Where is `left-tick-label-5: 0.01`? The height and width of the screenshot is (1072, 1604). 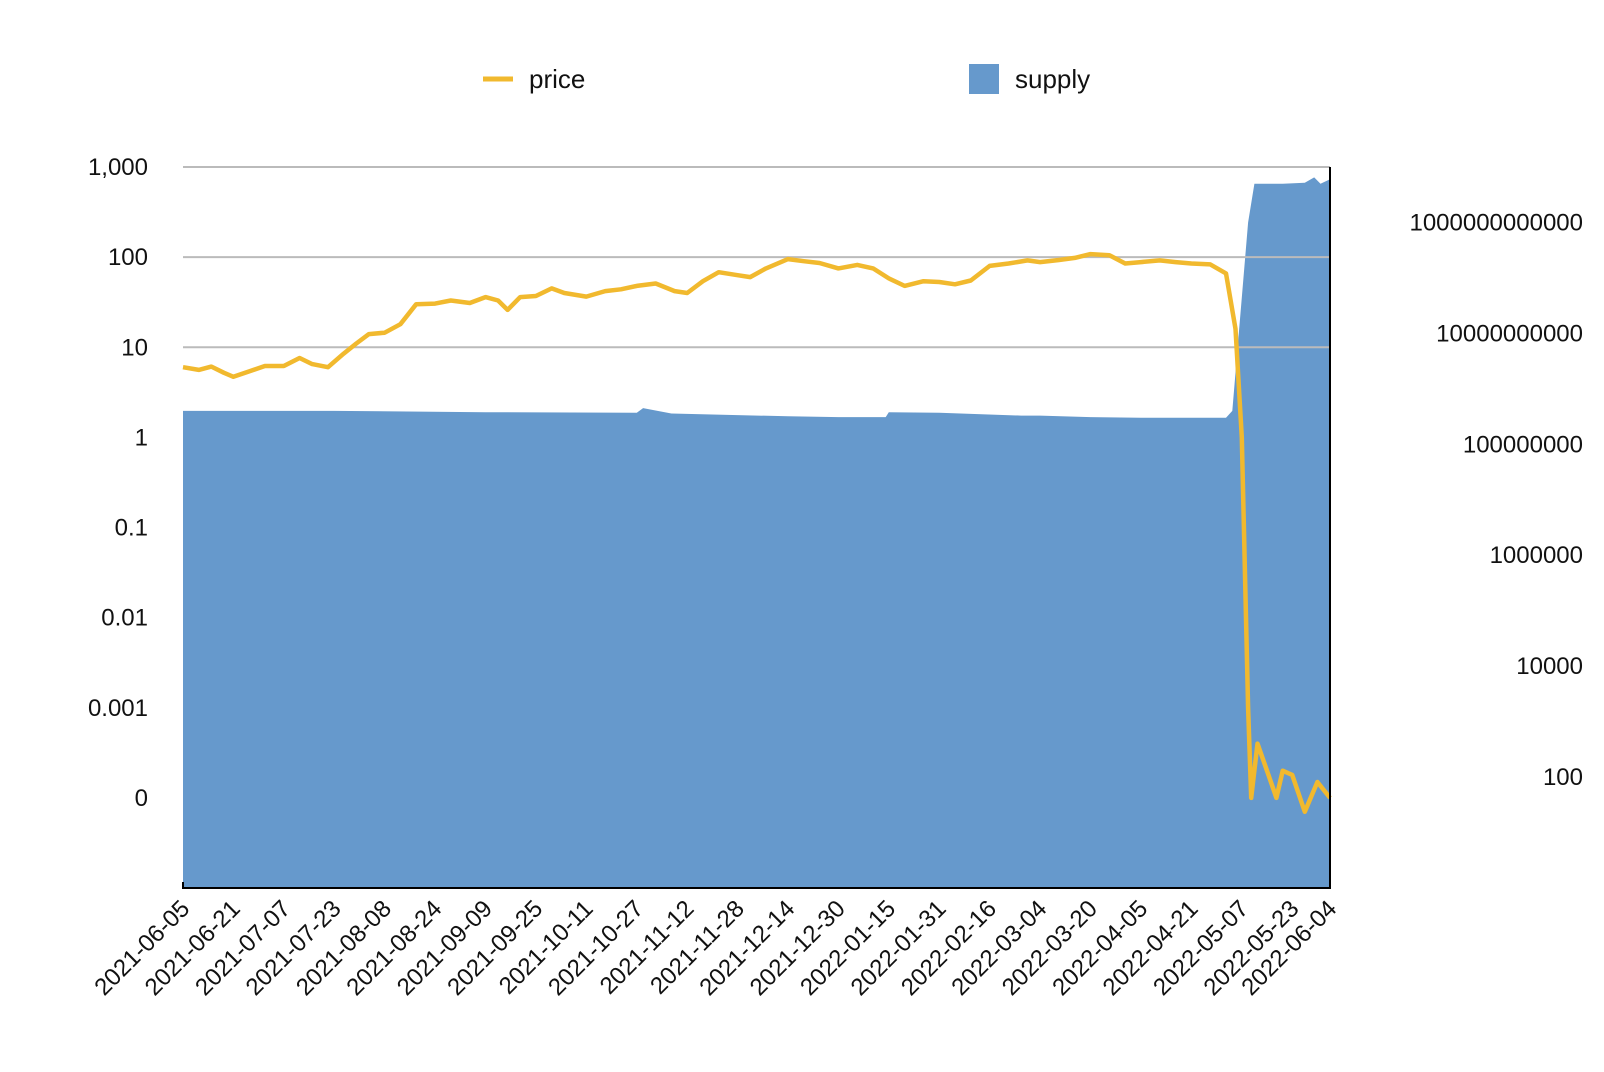
left-tick-label-5: 0.01 is located at coordinates (124, 618).